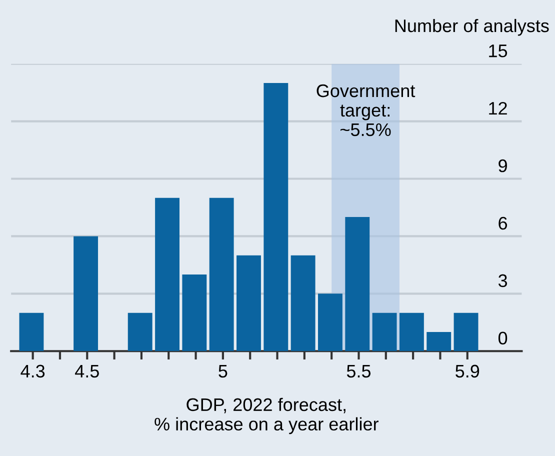 The width and height of the screenshot is (555, 456). What do you see at coordinates (366, 110) in the screenshot?
I see `band-label: Government target: ~5.5%` at bounding box center [366, 110].